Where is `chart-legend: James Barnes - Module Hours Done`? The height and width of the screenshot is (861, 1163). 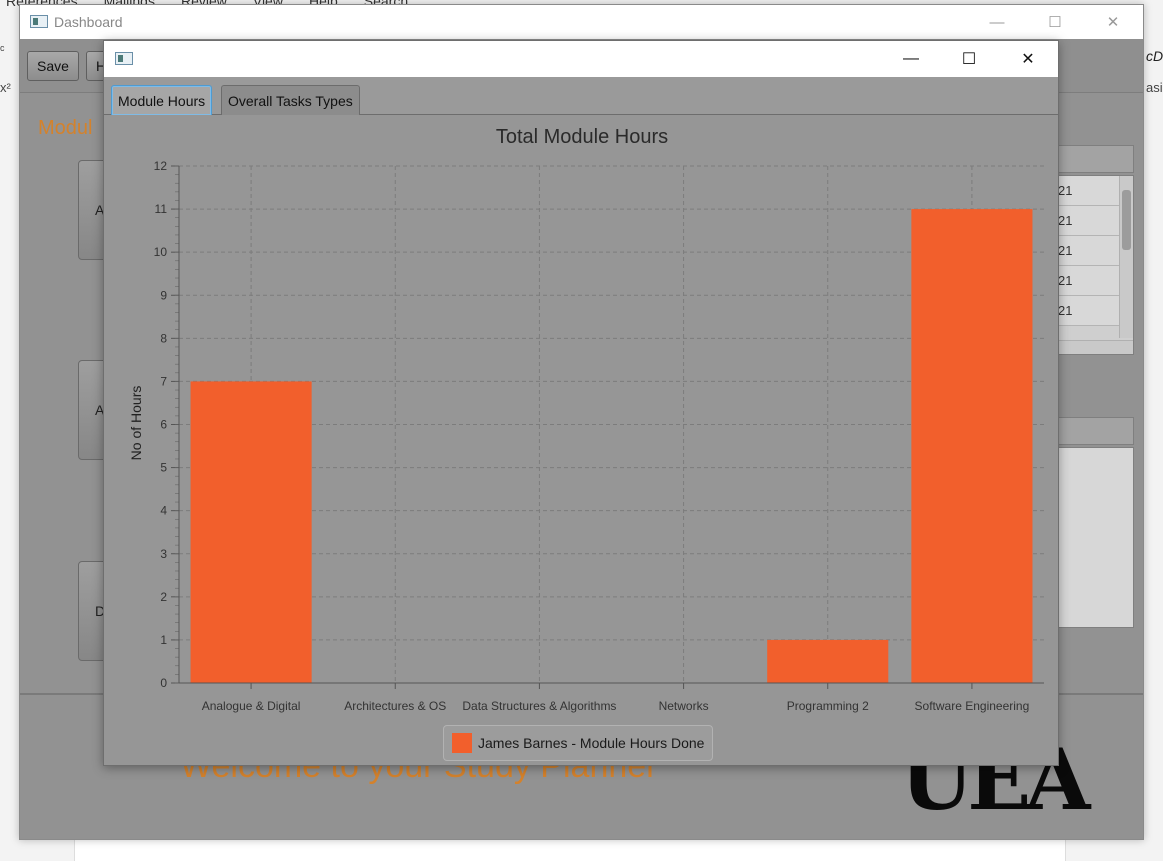 chart-legend: James Barnes - Module Hours Done is located at coordinates (578, 743).